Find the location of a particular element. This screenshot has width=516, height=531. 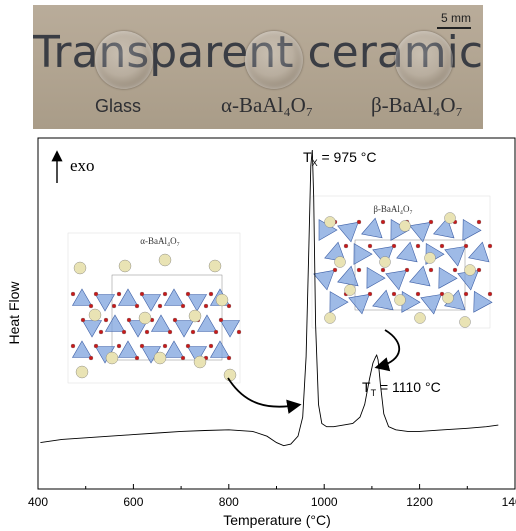

tx-annotation: TX = 975 °C is located at coordinates (340, 158).